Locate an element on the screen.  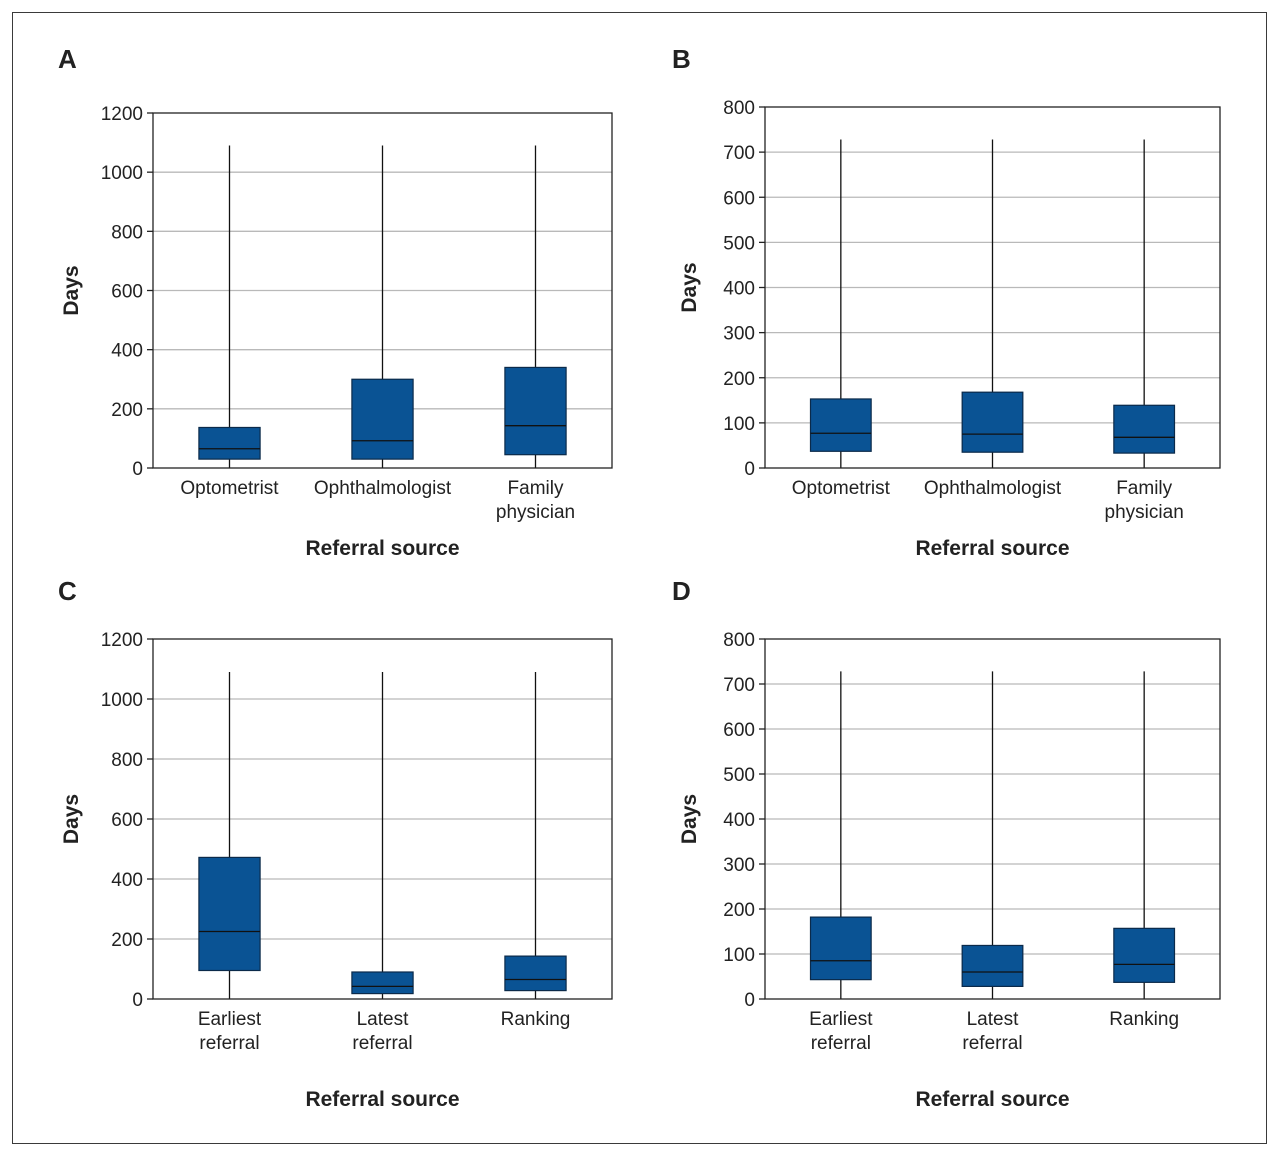
panel-letter: B is located at coordinates (681, 59).